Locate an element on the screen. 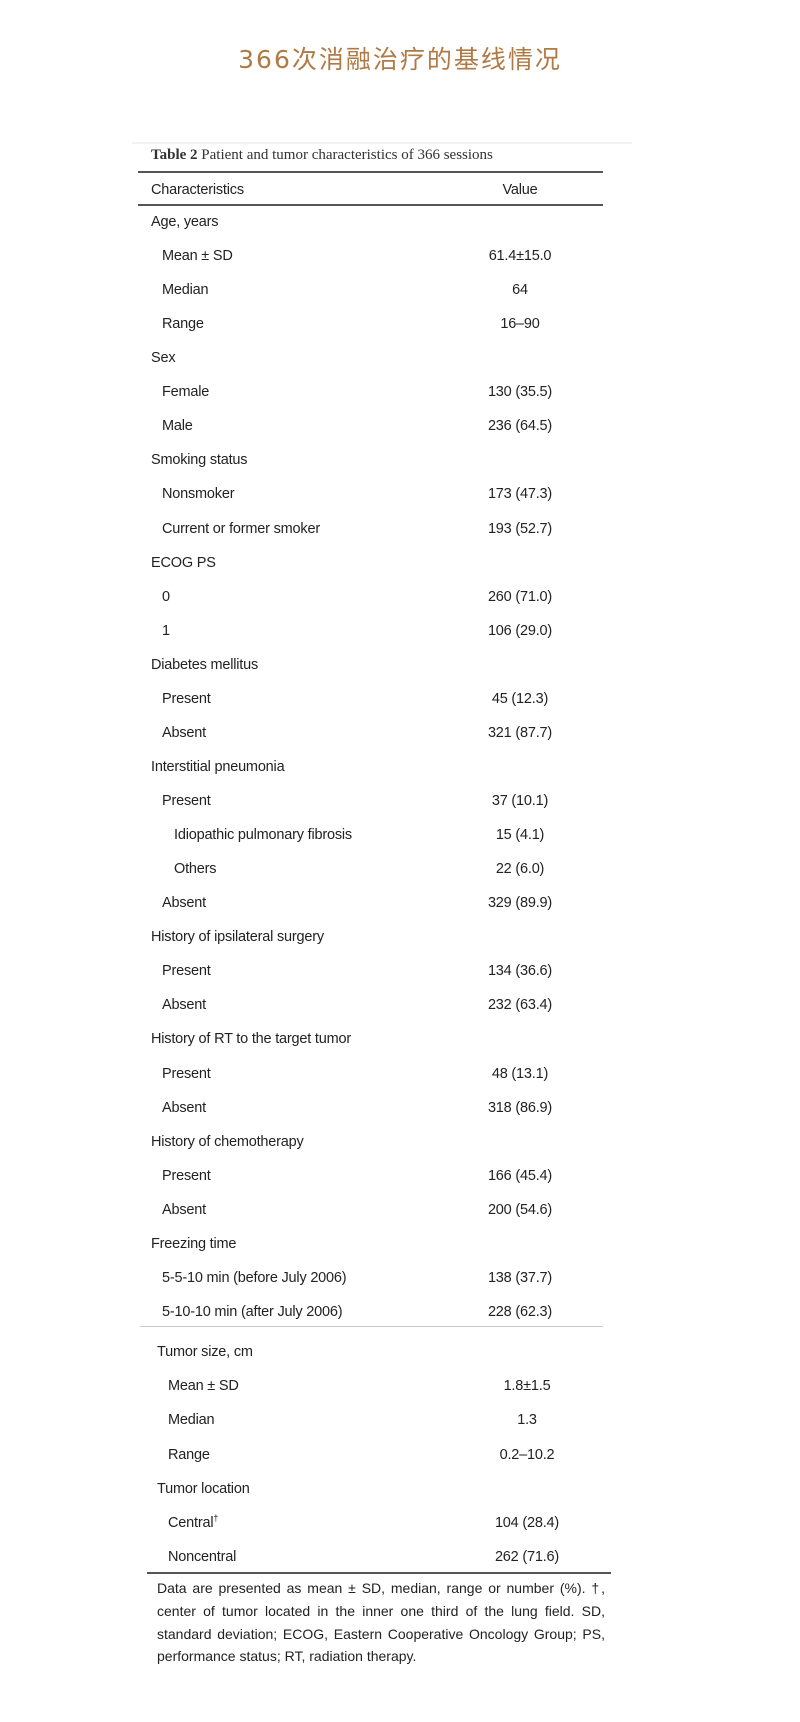 This screenshot has width=800, height=1722. row-label: Noncentral is located at coordinates (202, 1557).